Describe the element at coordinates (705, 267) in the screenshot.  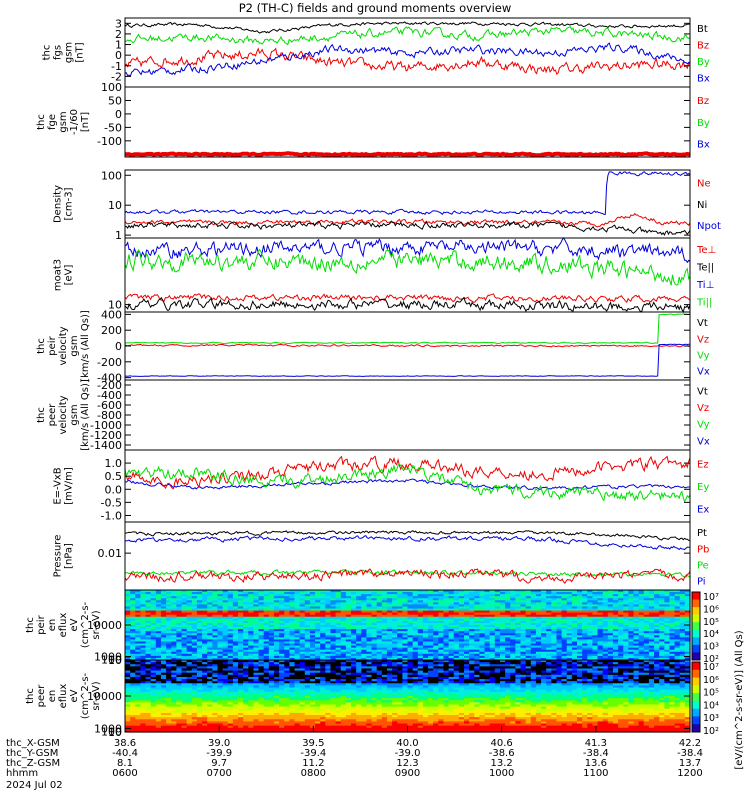
I see `legend-entry: Te||` at that location.